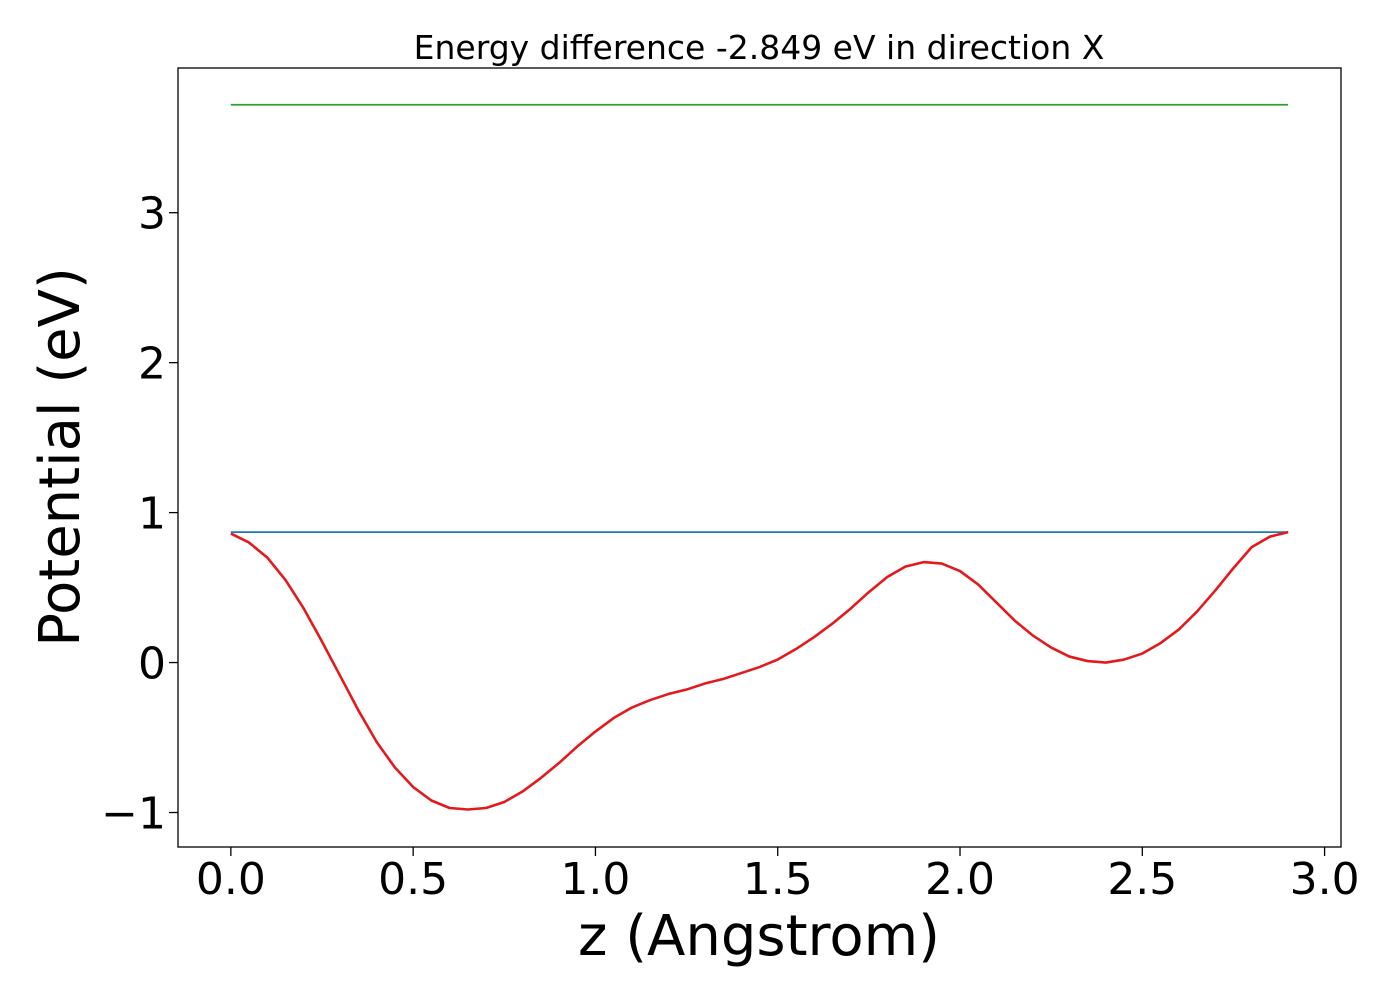 This screenshot has height=1004, width=1400. I want to click on y-tick-label: 0, so click(152, 664).